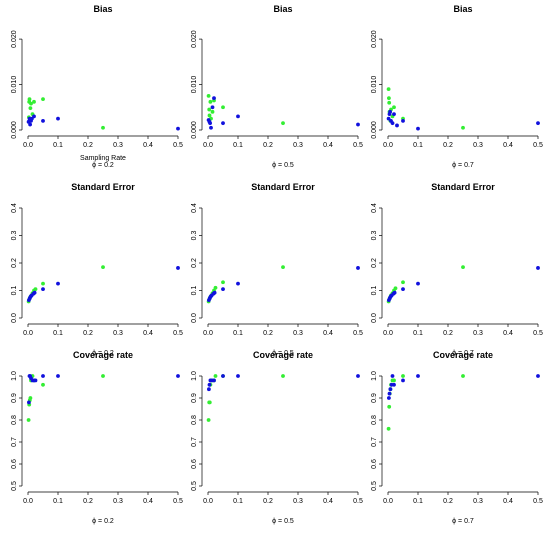 This screenshot has width=550, height=536. I want to click on y-tick-label: 0.2, so click(374, 263).